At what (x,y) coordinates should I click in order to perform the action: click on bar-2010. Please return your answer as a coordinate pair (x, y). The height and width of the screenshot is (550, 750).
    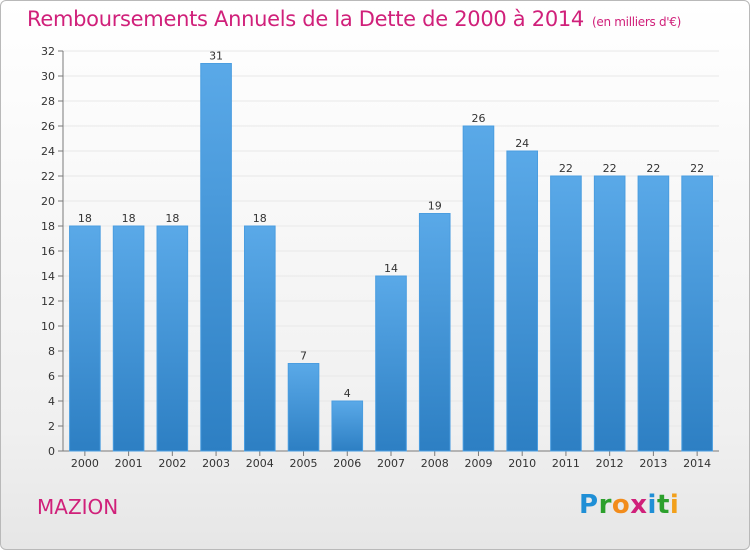
    Looking at the image, I should click on (522, 301).